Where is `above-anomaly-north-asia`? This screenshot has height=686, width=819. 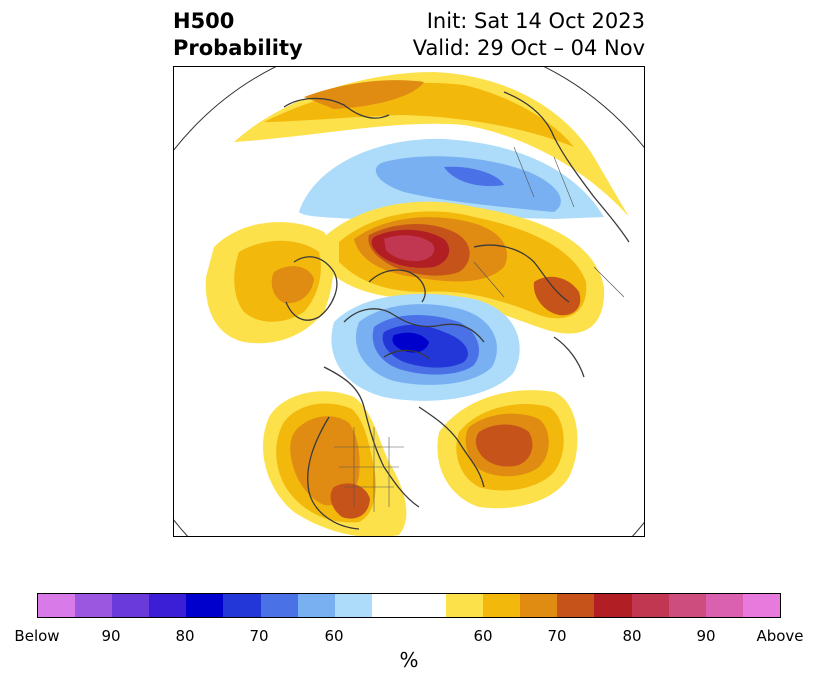 above-anomaly-north-asia is located at coordinates (431, 144).